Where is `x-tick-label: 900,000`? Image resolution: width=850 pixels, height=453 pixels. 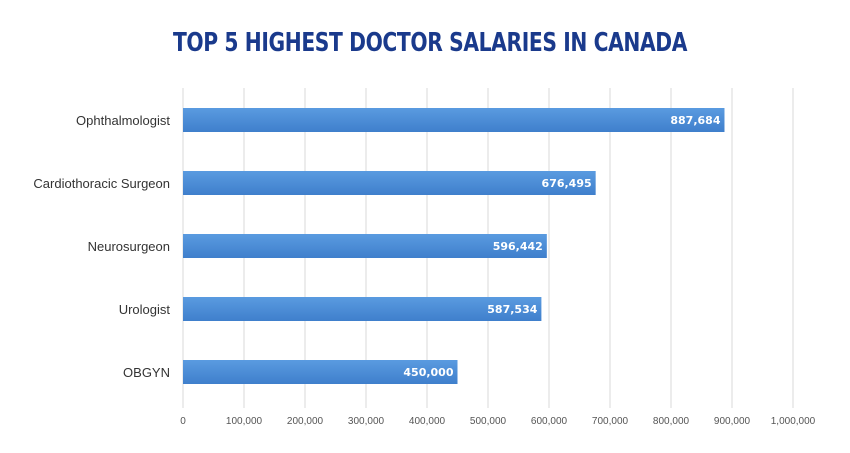 x-tick-label: 900,000 is located at coordinates (732, 421).